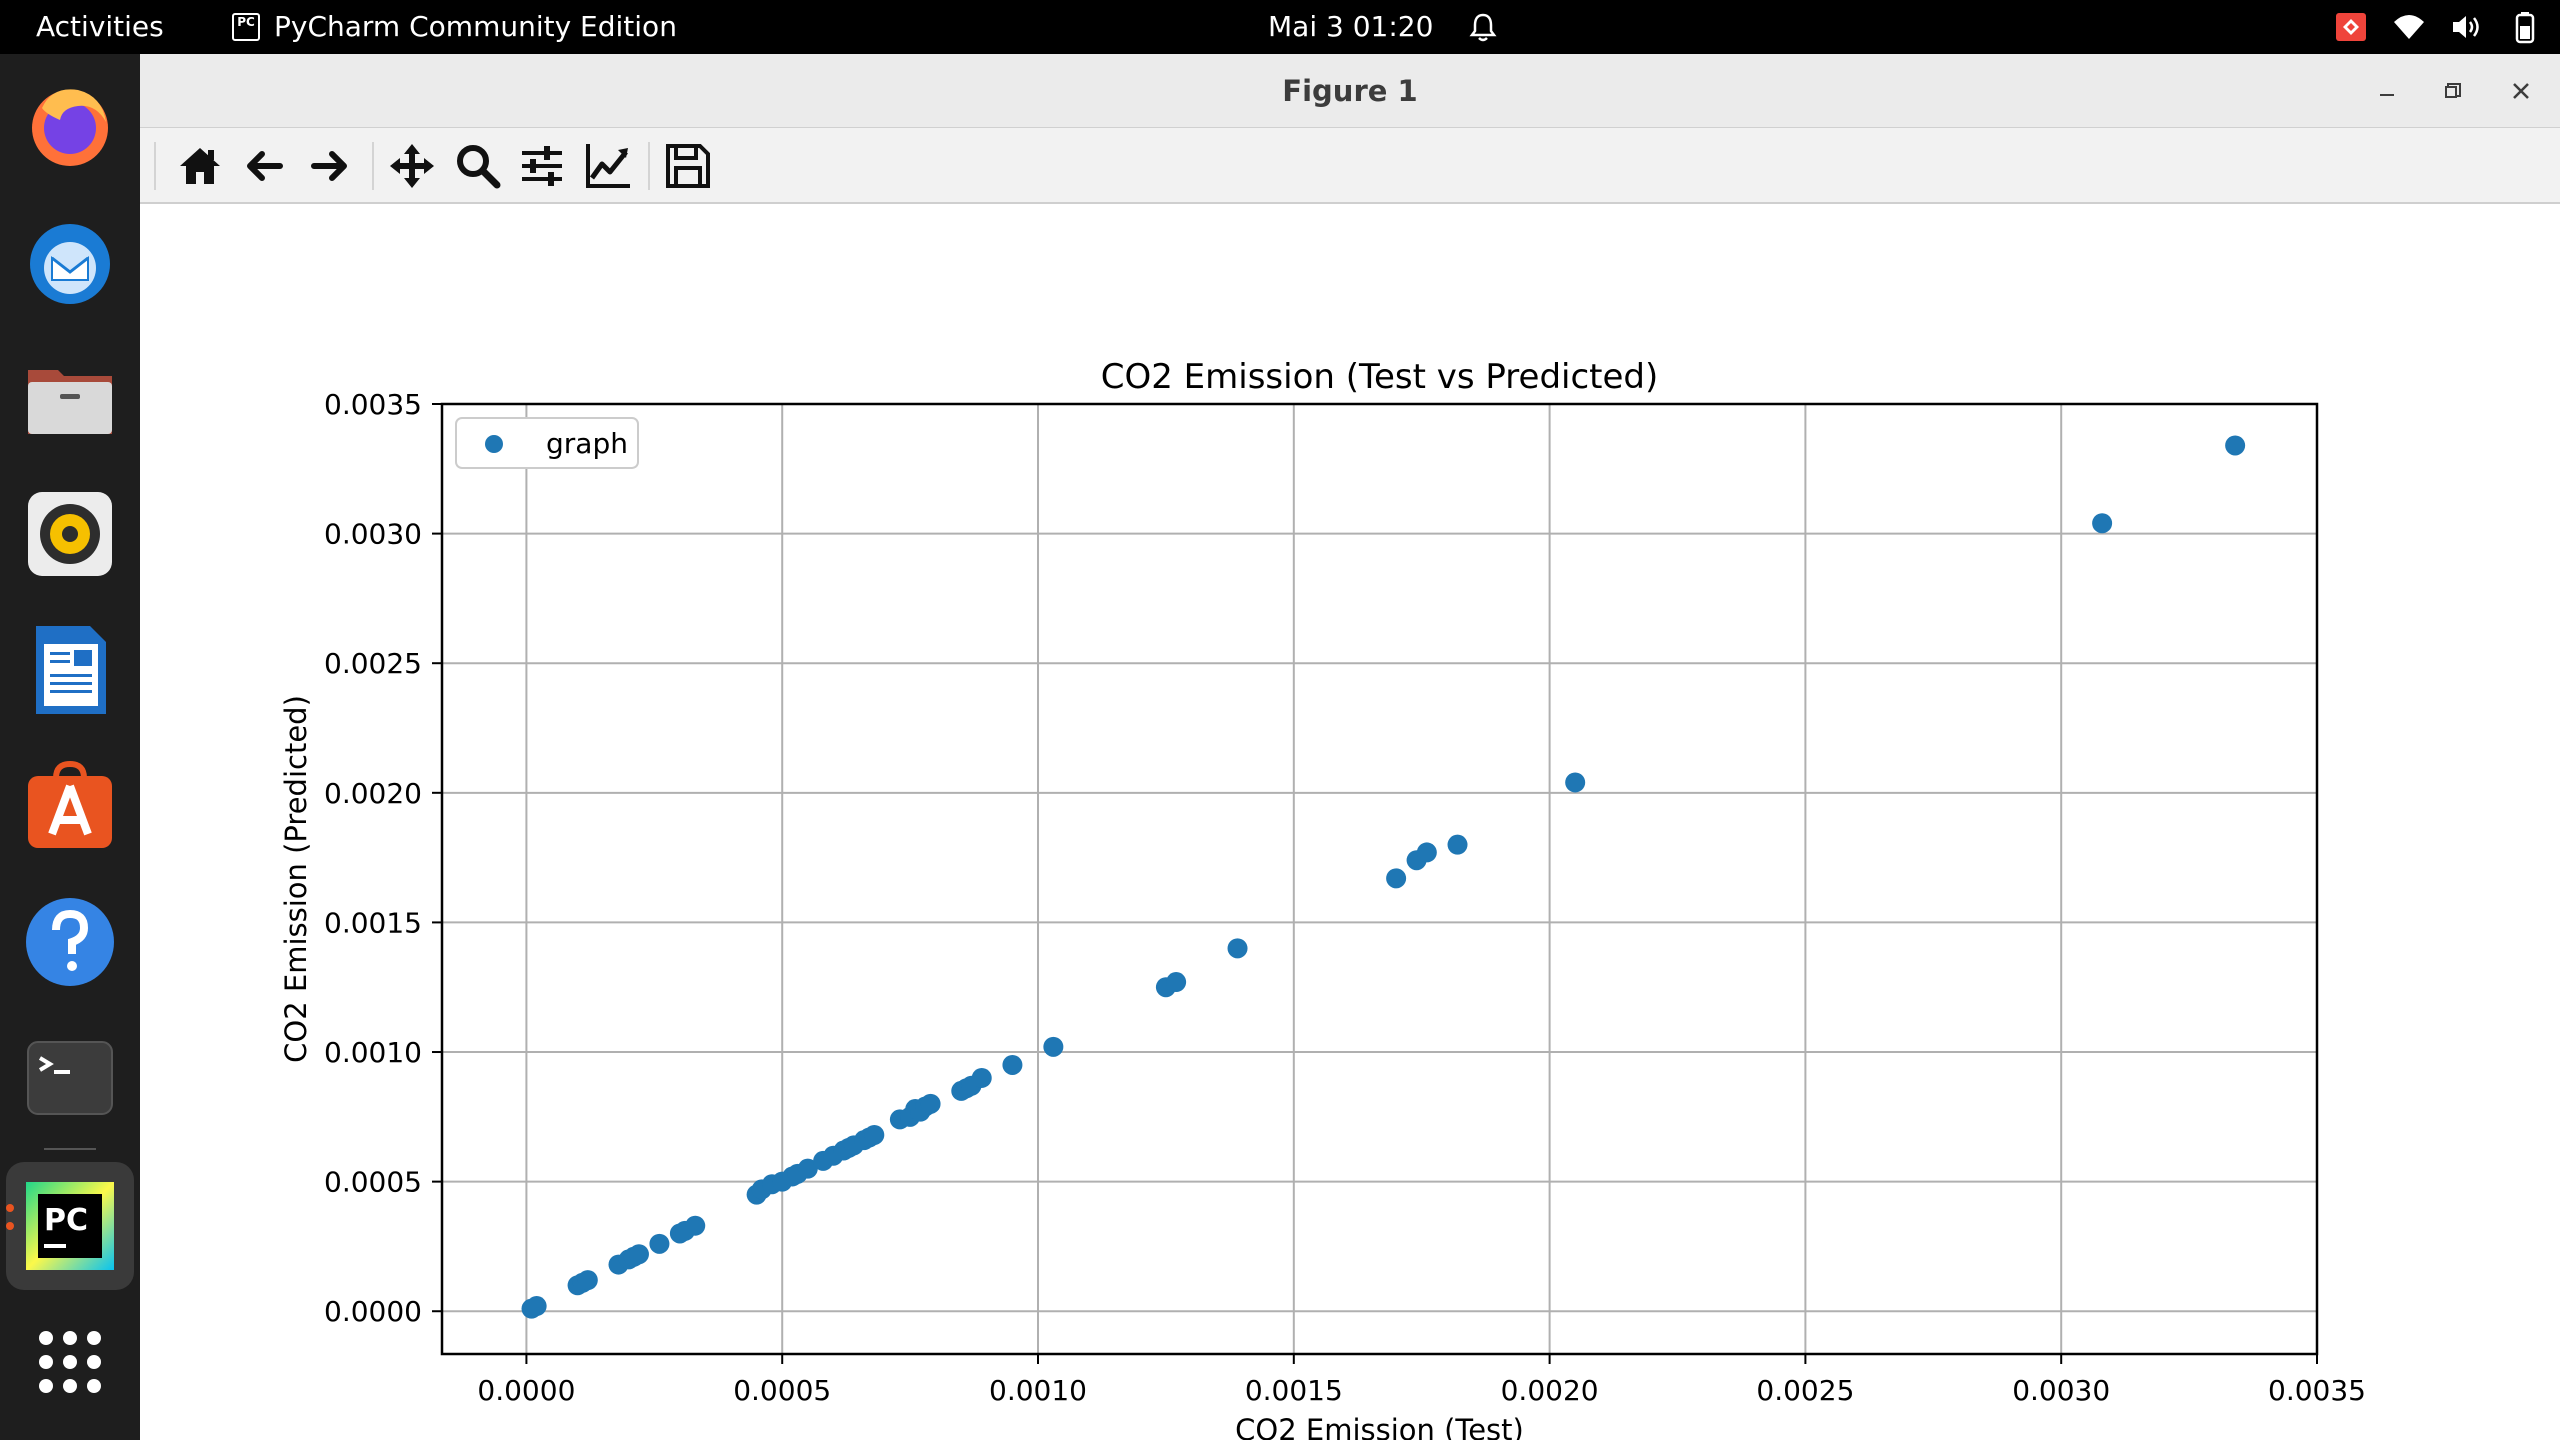 The width and height of the screenshot is (2560, 1440). I want to click on window-titlebar: Figure 1, so click(1350, 91).